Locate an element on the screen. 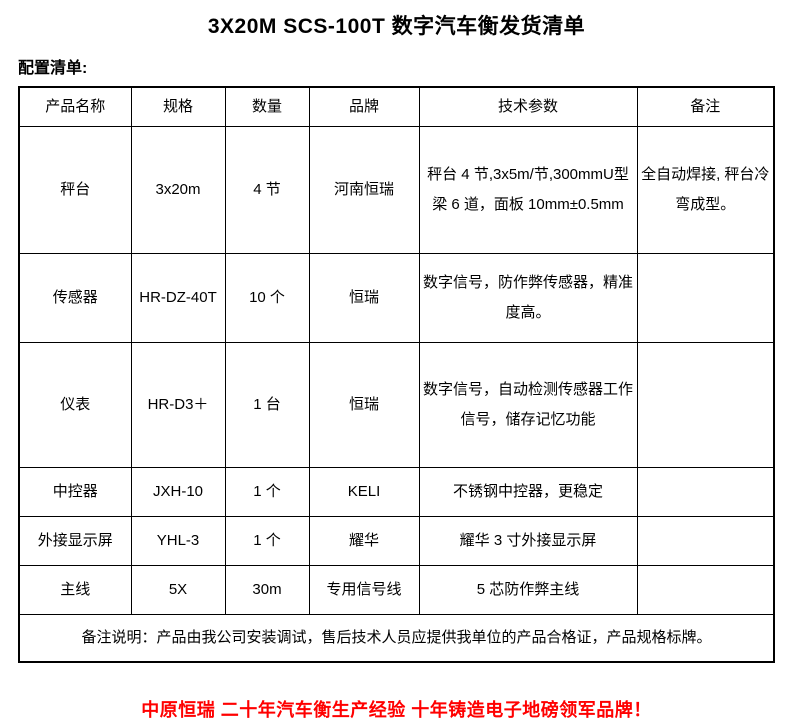 Image resolution: width=793 pixels, height=723 pixels. cell-tech-params: 不锈钢中控器，更稳定 is located at coordinates (528, 492).